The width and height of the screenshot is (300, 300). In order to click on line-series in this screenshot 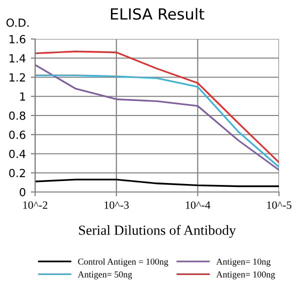, I will do `click(157, 183)`.